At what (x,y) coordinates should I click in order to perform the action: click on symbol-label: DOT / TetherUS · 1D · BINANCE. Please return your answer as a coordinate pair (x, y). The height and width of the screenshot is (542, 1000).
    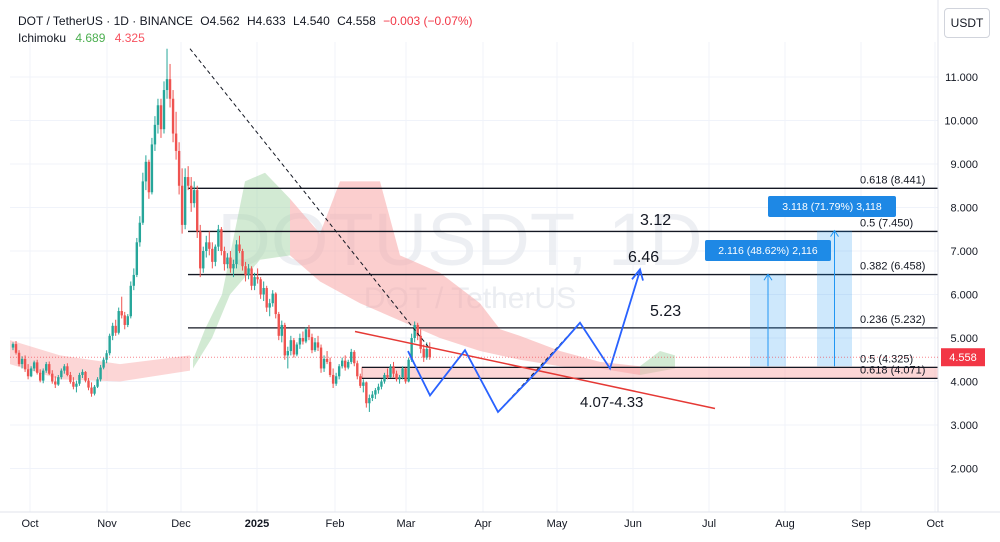
    Looking at the image, I should click on (105, 21).